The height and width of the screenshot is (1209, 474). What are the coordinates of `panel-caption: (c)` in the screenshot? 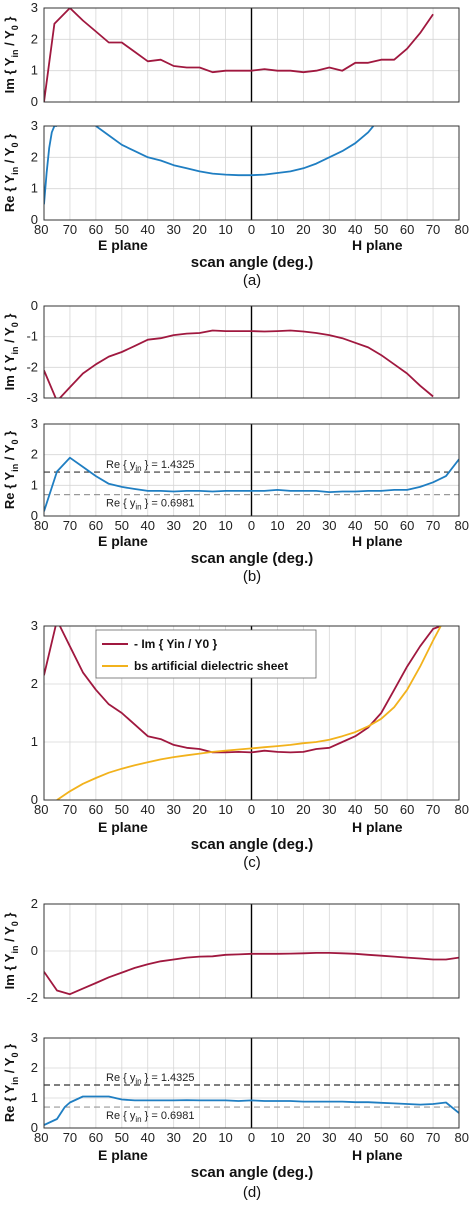 It's located at (252, 862).